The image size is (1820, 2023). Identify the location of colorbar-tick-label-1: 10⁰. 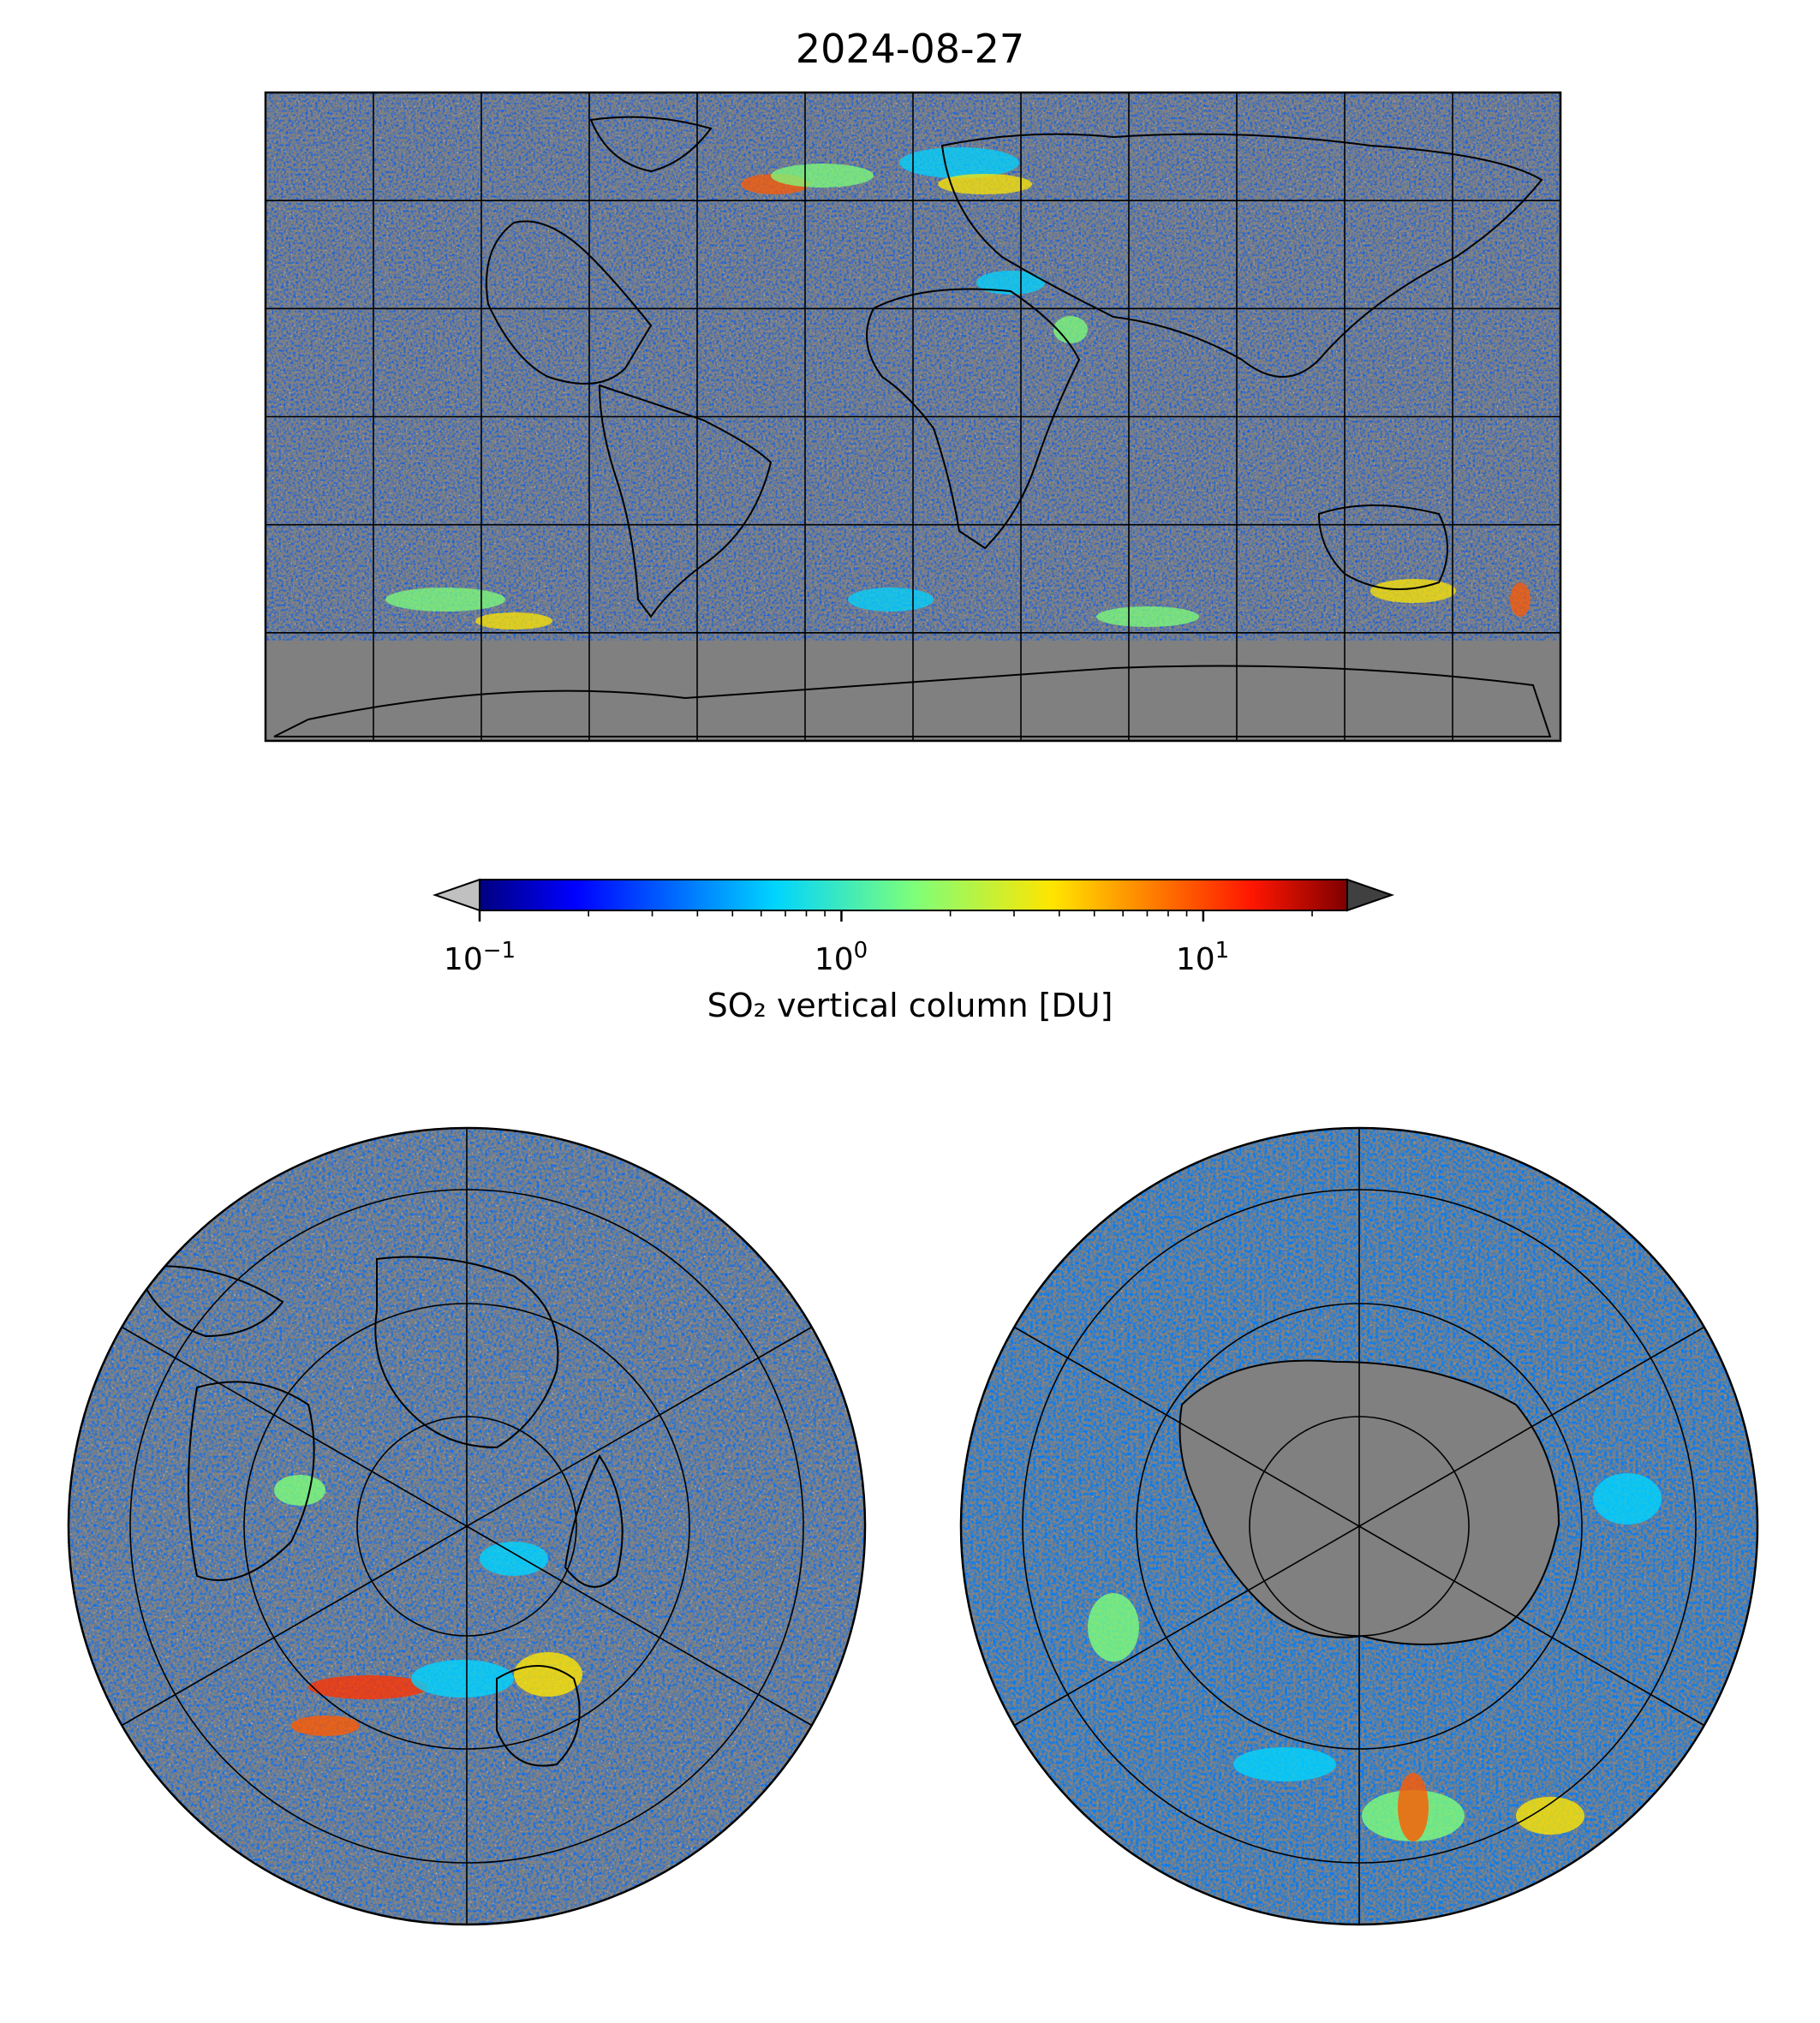
(841, 957).